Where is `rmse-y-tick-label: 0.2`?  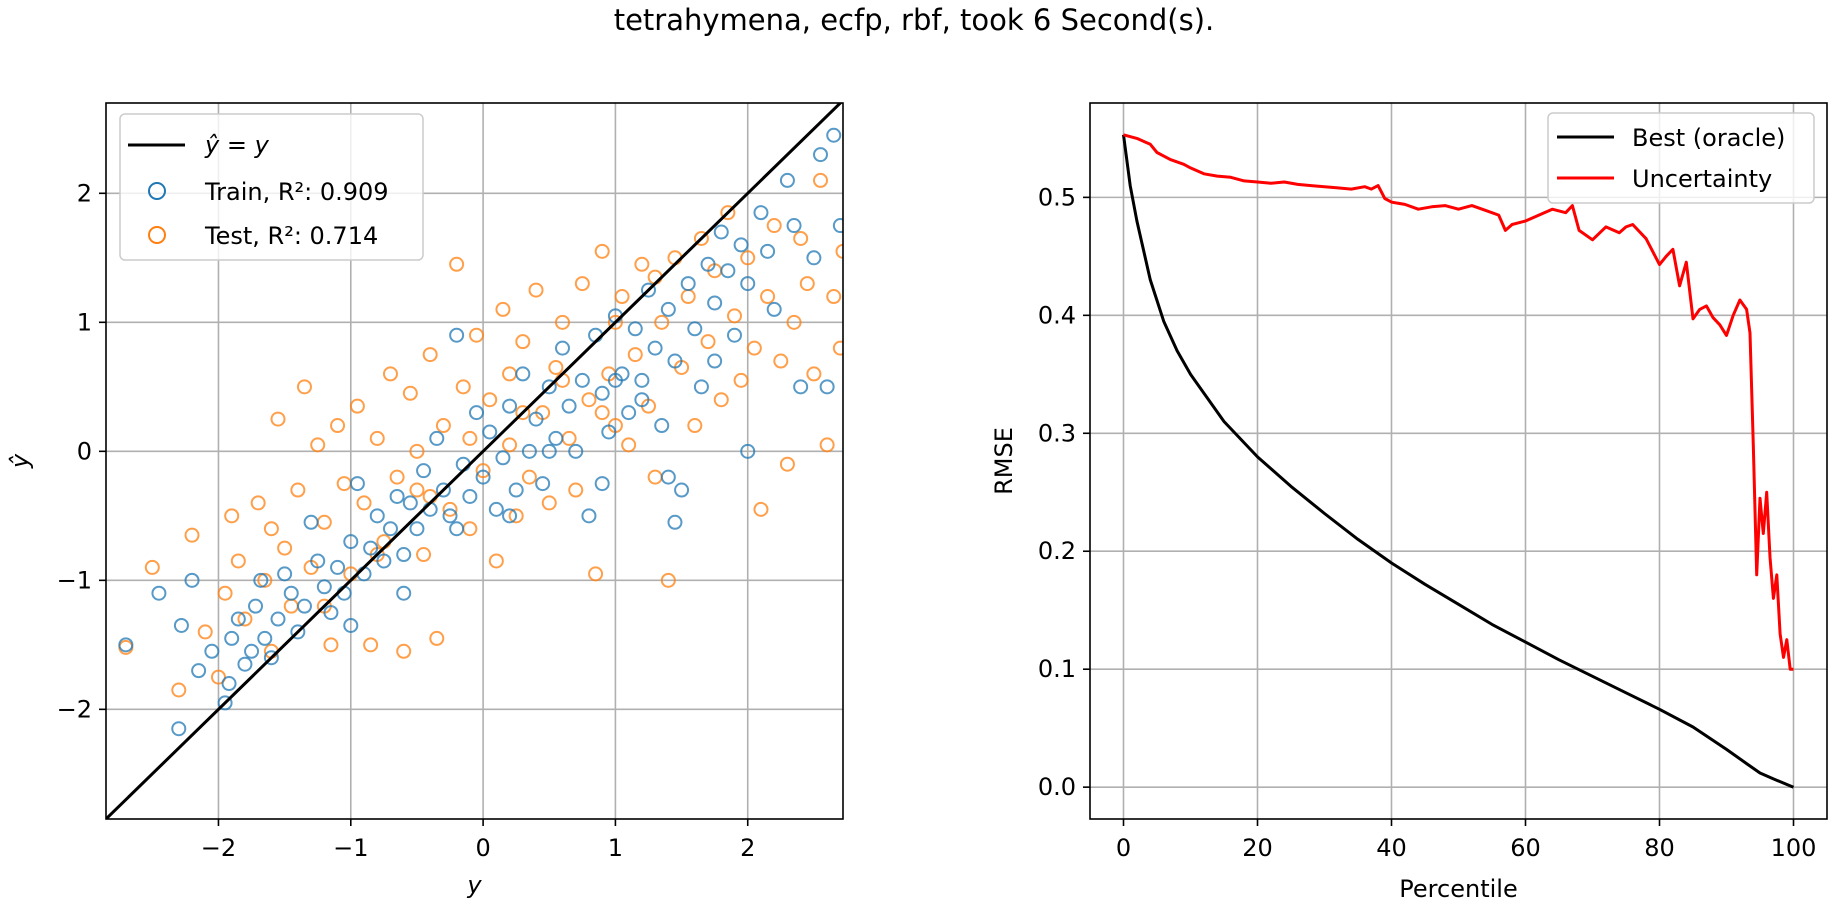
rmse-y-tick-label: 0.2 is located at coordinates (1057, 551).